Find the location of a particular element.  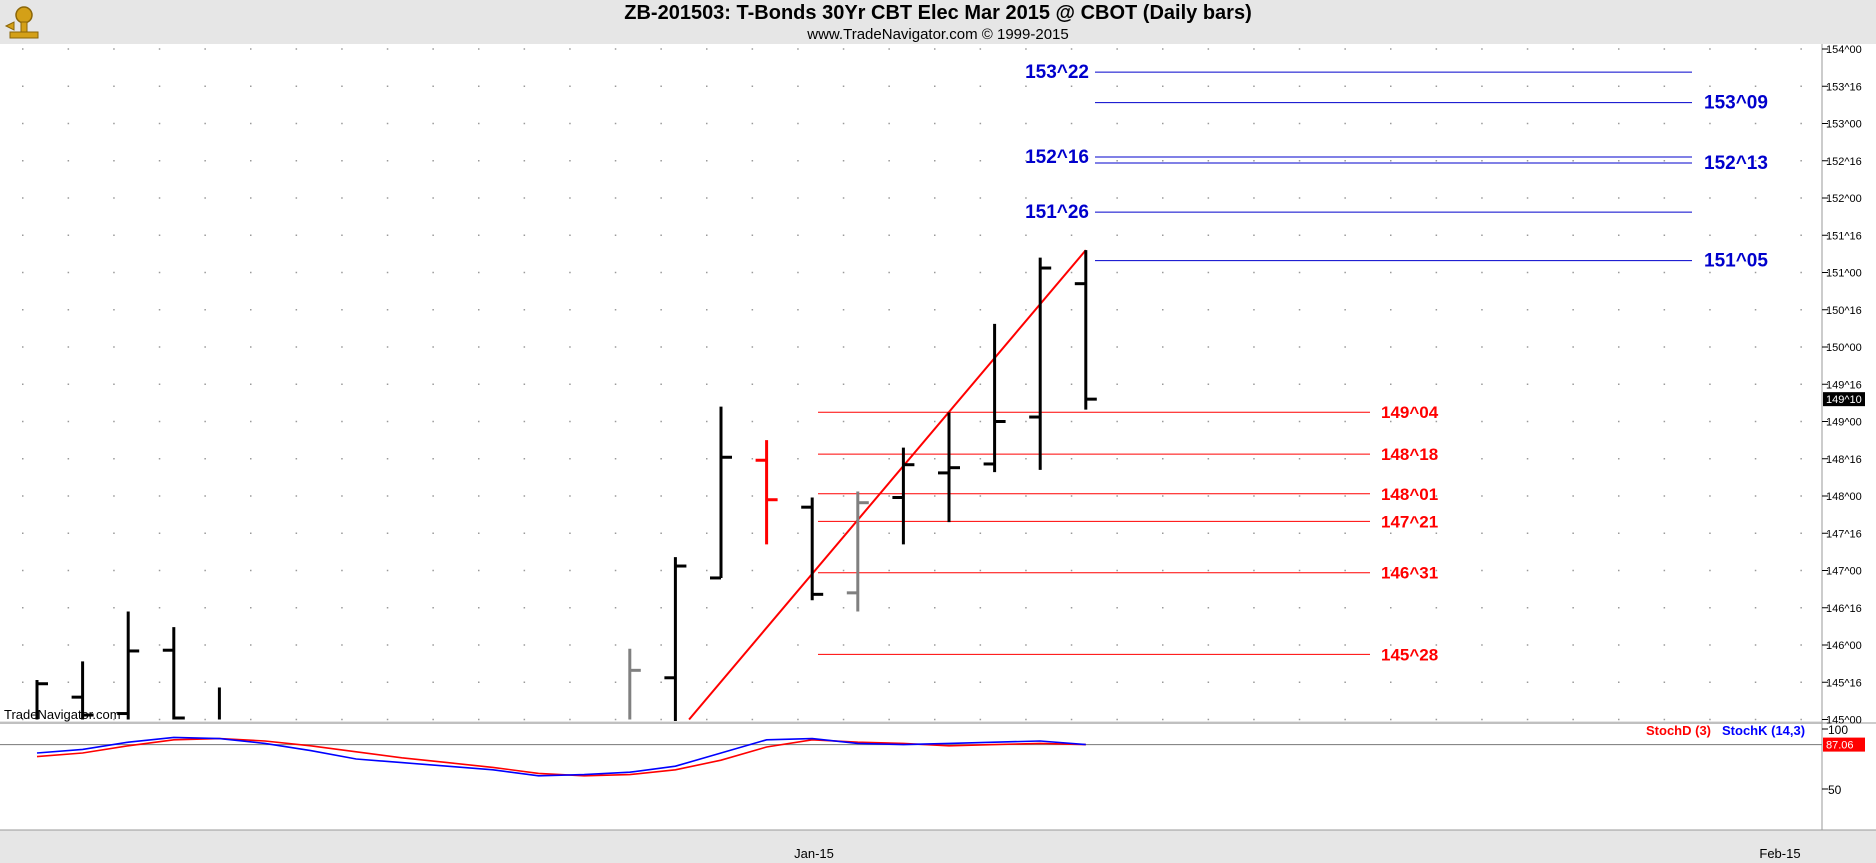

resistance-level-label: 152^16 is located at coordinates (1057, 157).